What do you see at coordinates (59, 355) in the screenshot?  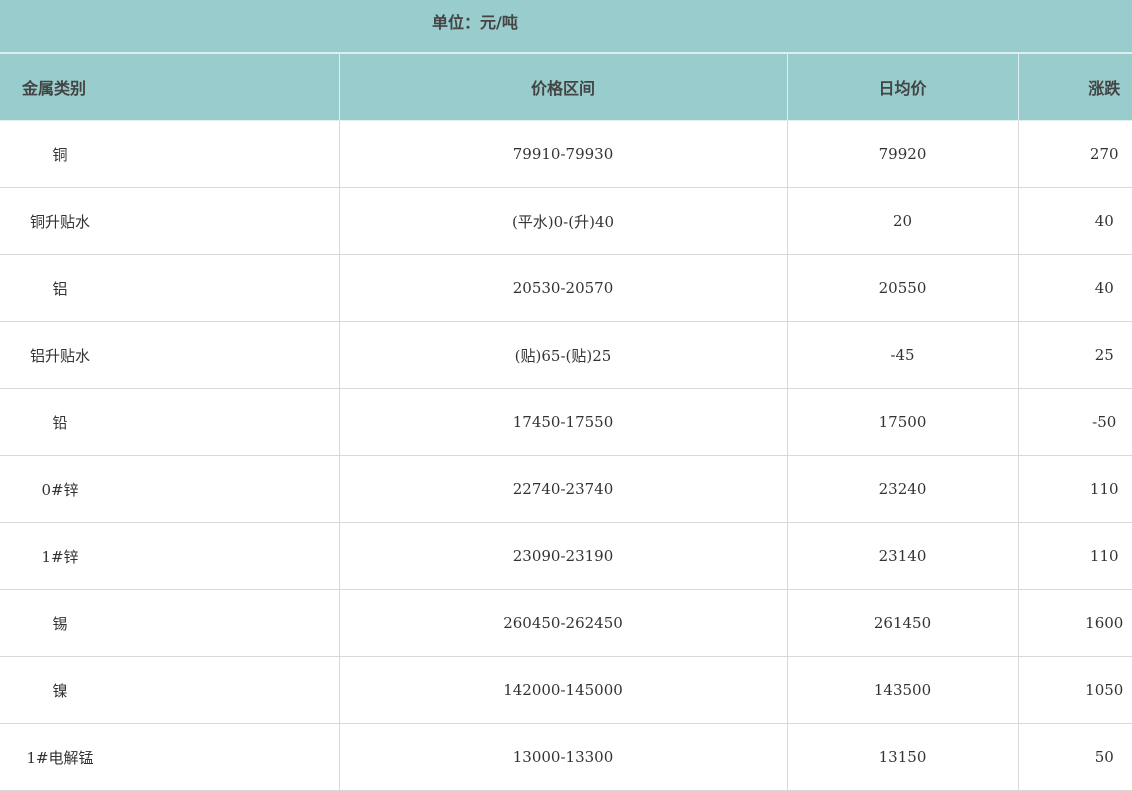 I see `metal-type-label: 铝升贴水` at bounding box center [59, 355].